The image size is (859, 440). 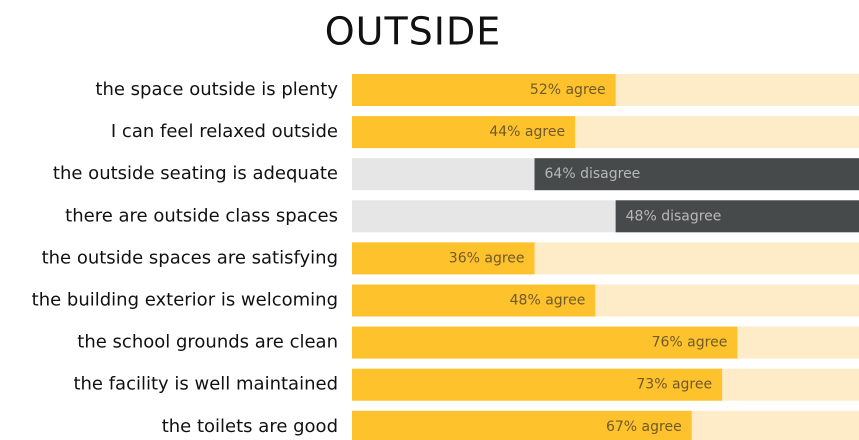 What do you see at coordinates (674, 216) in the screenshot?
I see `value-label: 48% disagree` at bounding box center [674, 216].